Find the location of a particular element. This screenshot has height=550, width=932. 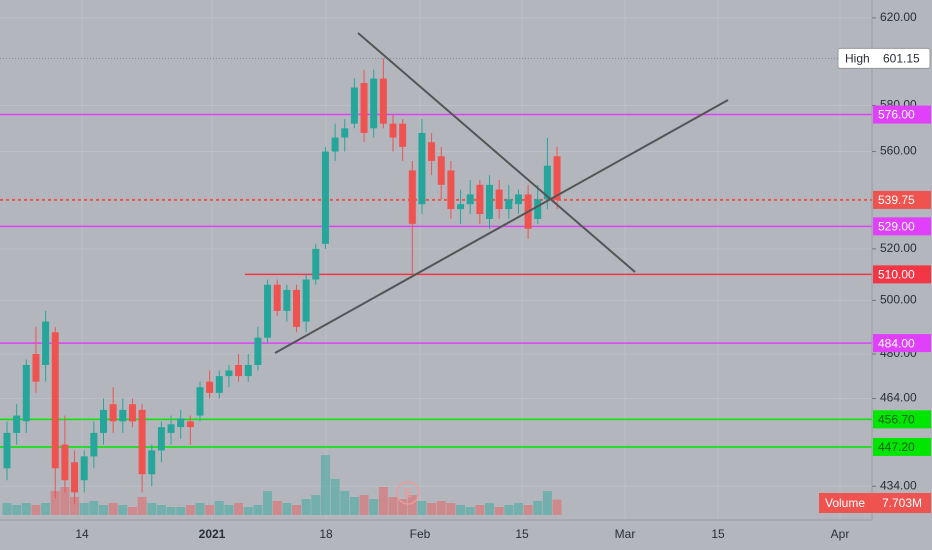

earnings-marker is located at coordinates (408, 493).